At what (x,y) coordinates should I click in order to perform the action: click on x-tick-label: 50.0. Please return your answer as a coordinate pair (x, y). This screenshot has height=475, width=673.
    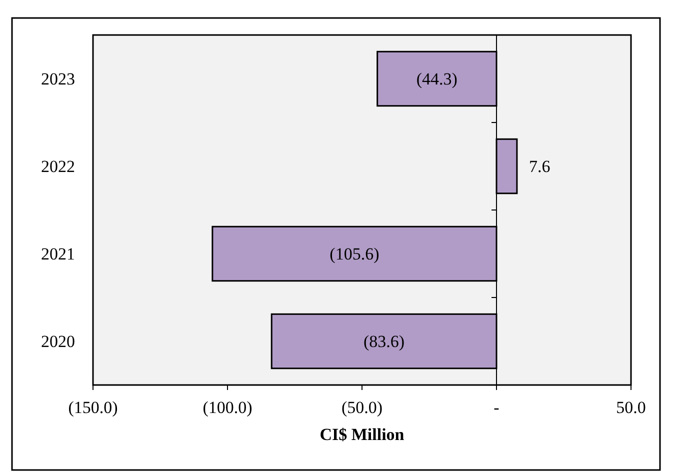
    Looking at the image, I should click on (631, 407).